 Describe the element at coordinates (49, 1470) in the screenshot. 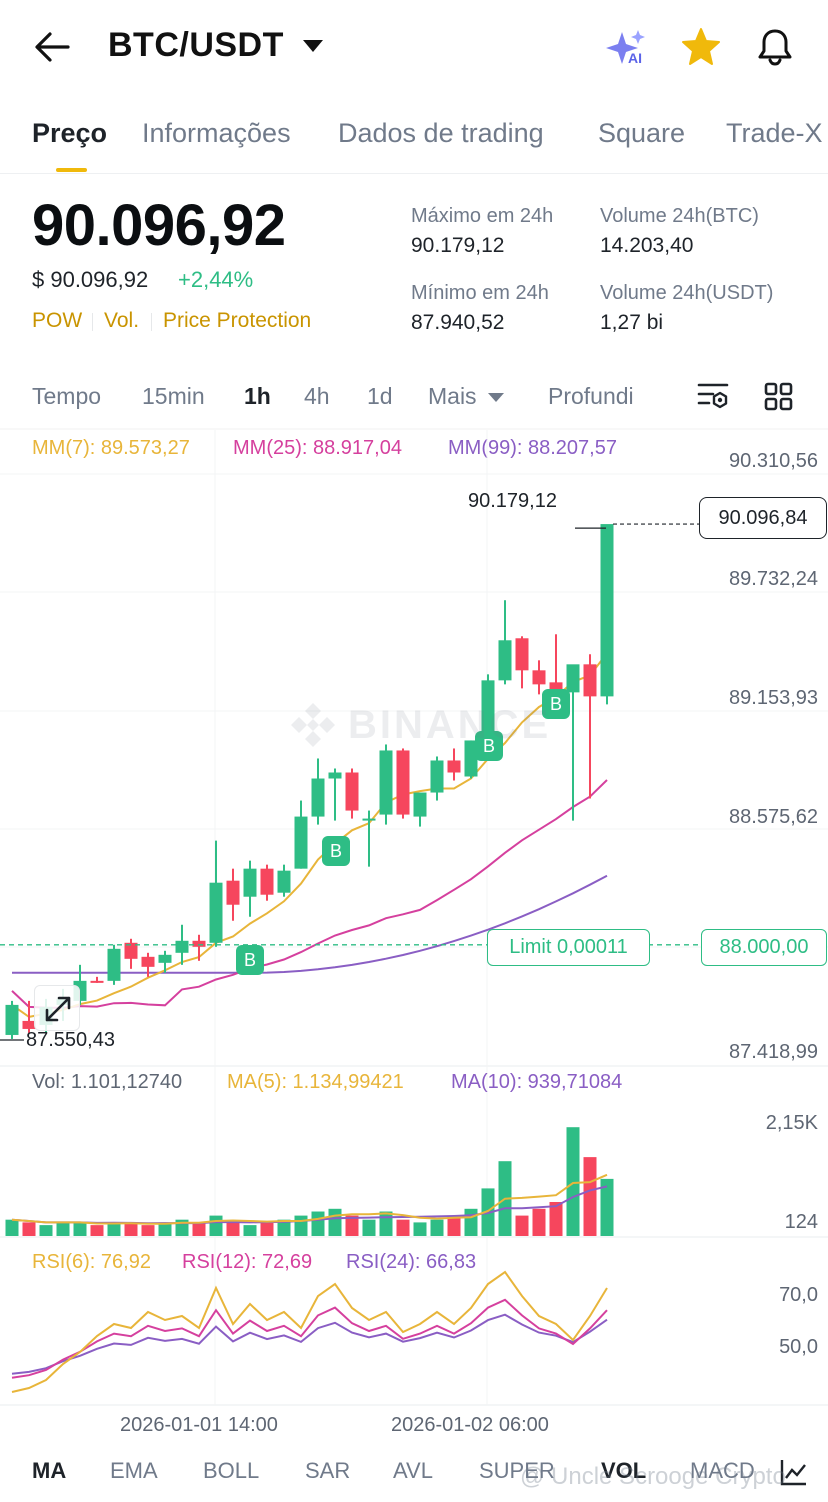

I see `indicator-ma: MA` at that location.